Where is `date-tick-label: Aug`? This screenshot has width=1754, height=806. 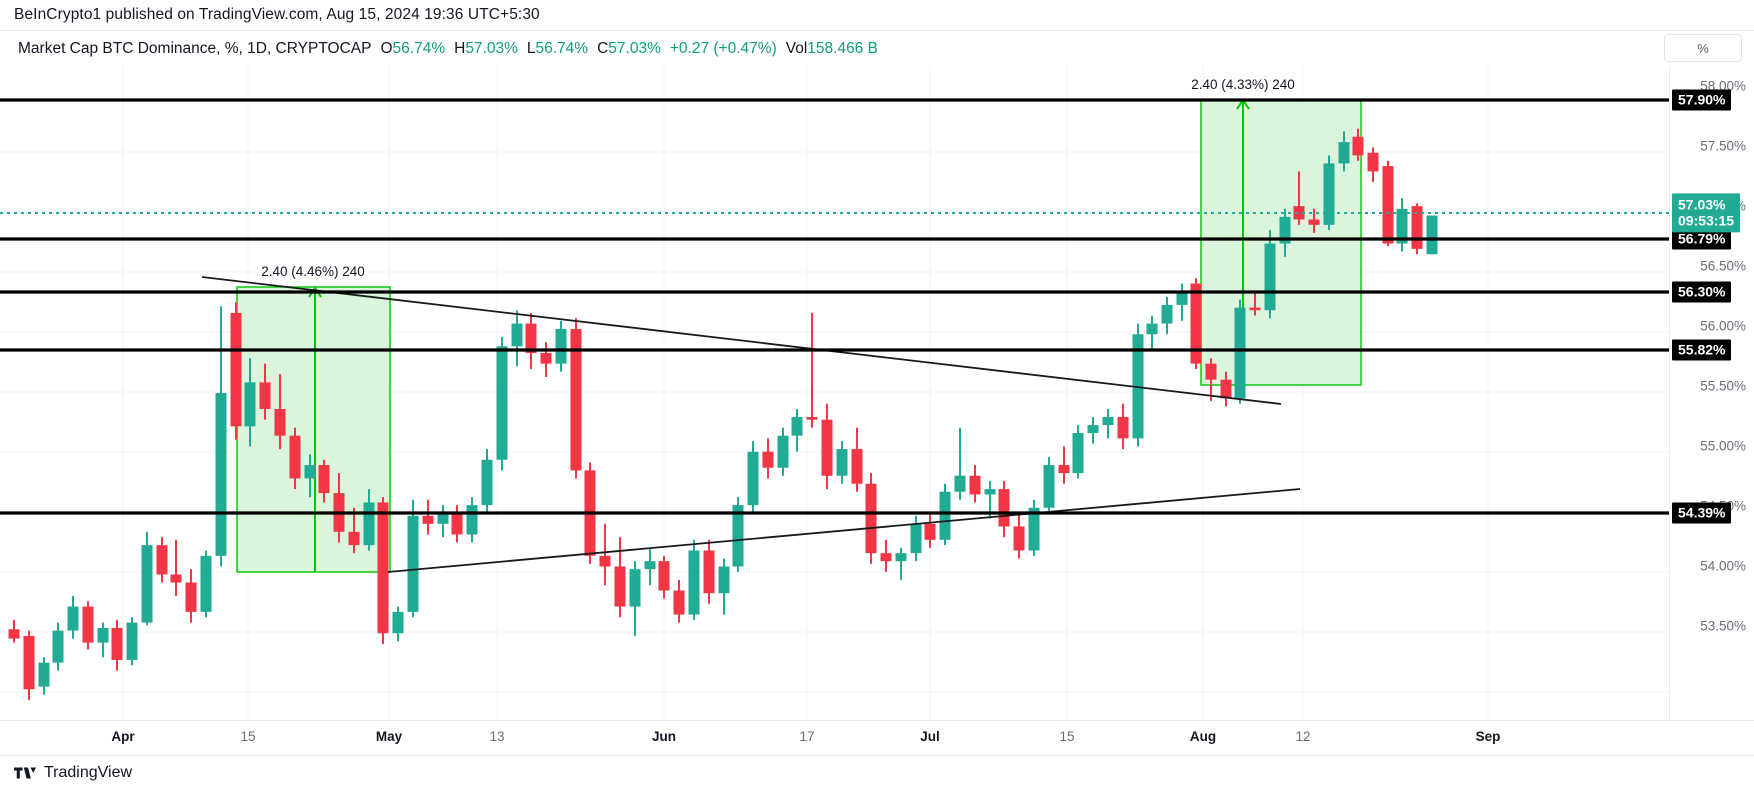
date-tick-label: Aug is located at coordinates (1203, 736).